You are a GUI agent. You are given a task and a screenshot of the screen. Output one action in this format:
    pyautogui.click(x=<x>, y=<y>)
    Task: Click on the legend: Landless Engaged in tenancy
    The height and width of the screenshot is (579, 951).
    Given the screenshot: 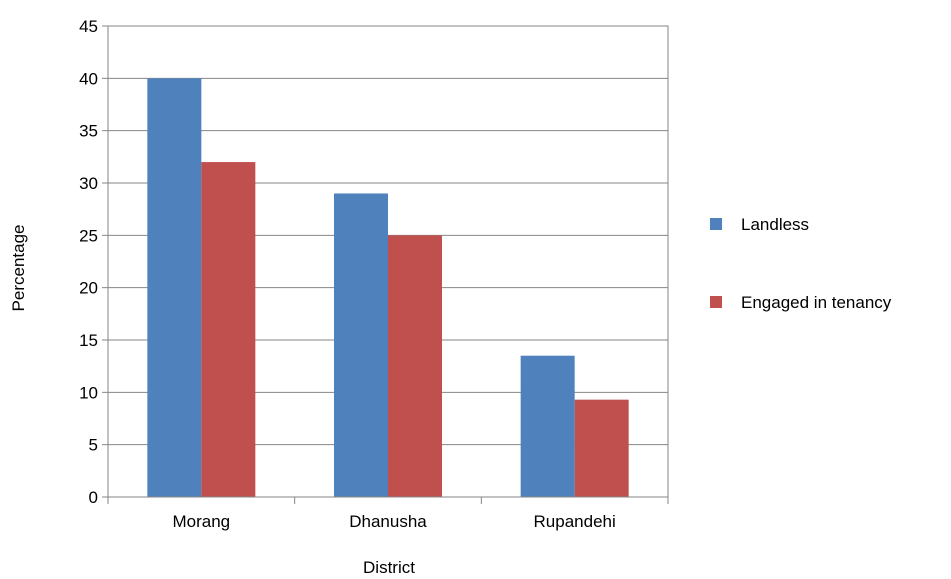 What is the action you would take?
    pyautogui.click(x=801, y=263)
    